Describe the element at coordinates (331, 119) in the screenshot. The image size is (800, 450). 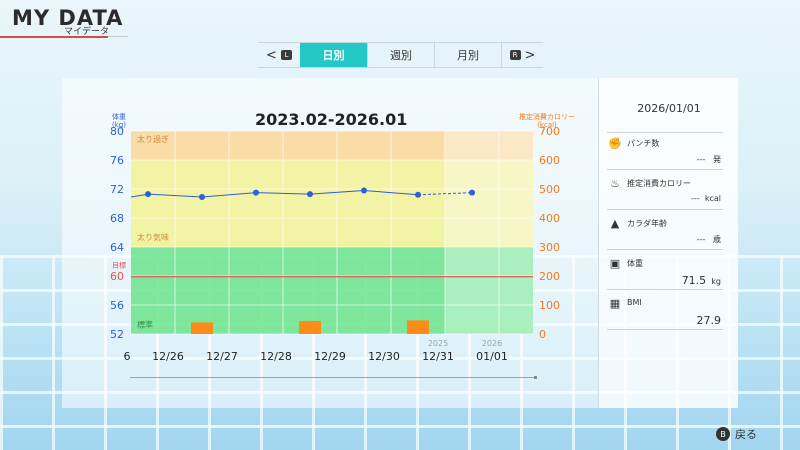
I see `chart-date-range: 2023.02-2026.01` at that location.